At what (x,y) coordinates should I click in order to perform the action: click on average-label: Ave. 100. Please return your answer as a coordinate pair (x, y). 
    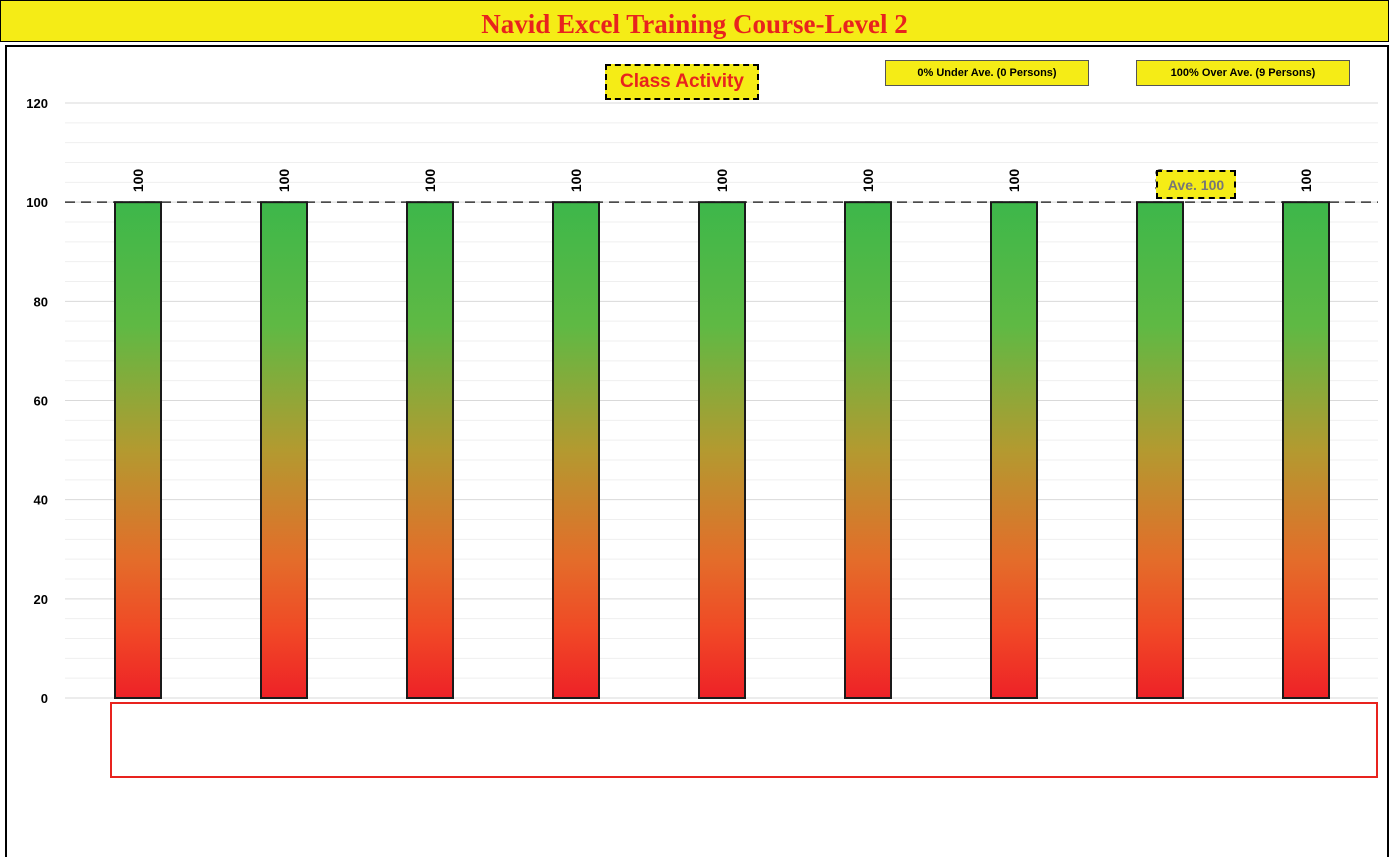
    Looking at the image, I should click on (1196, 184).